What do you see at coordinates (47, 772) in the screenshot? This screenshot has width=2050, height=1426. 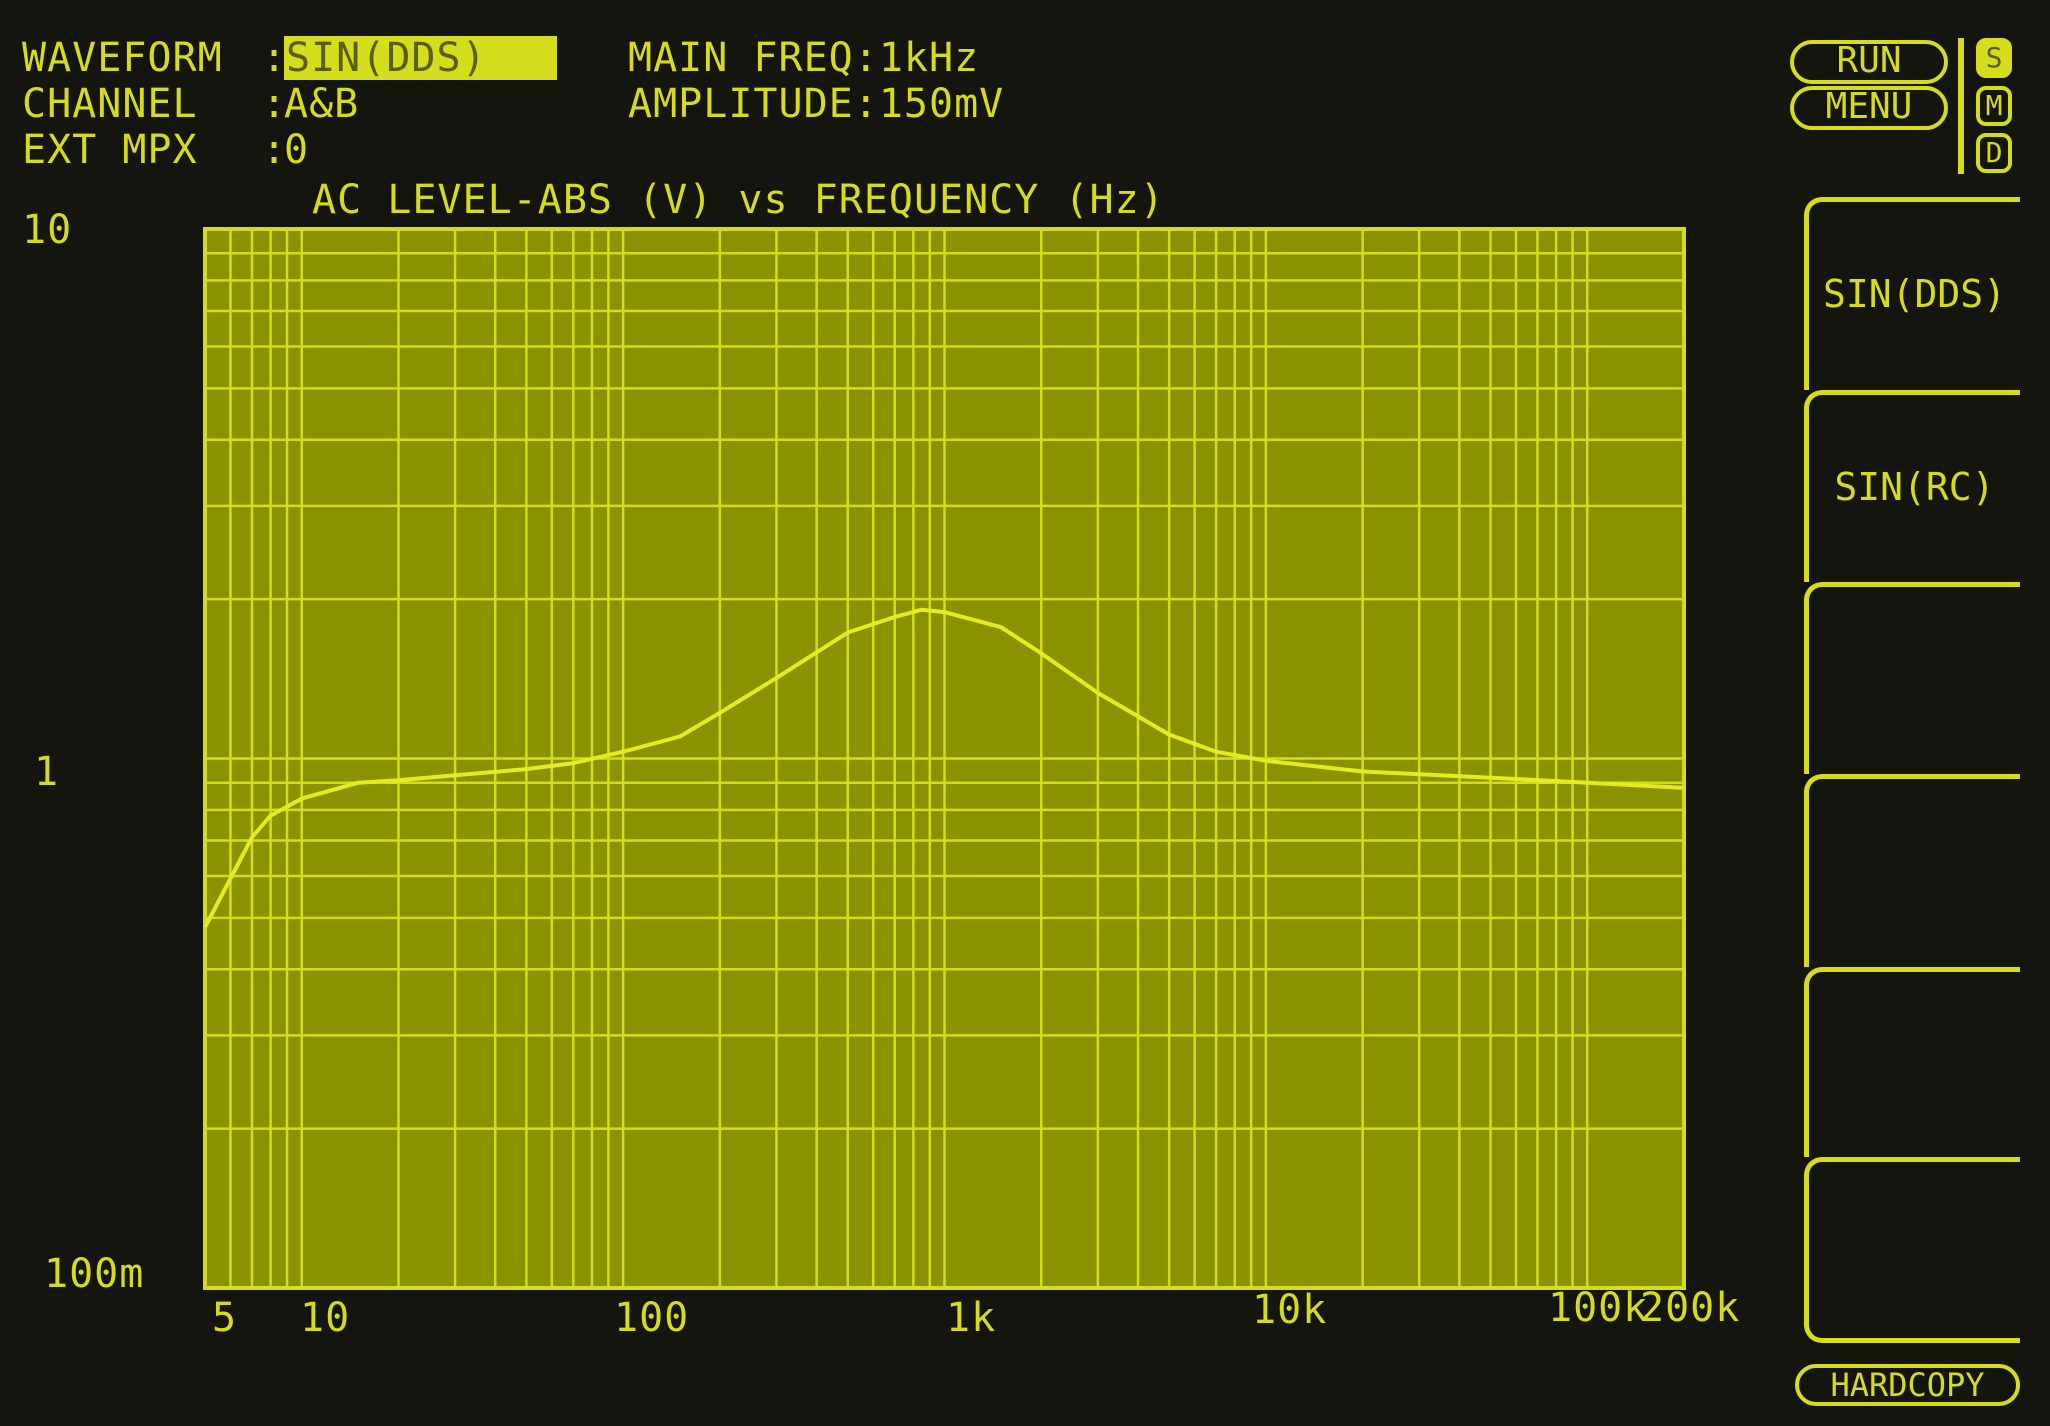 I see `y-tick-label: 1` at bounding box center [47, 772].